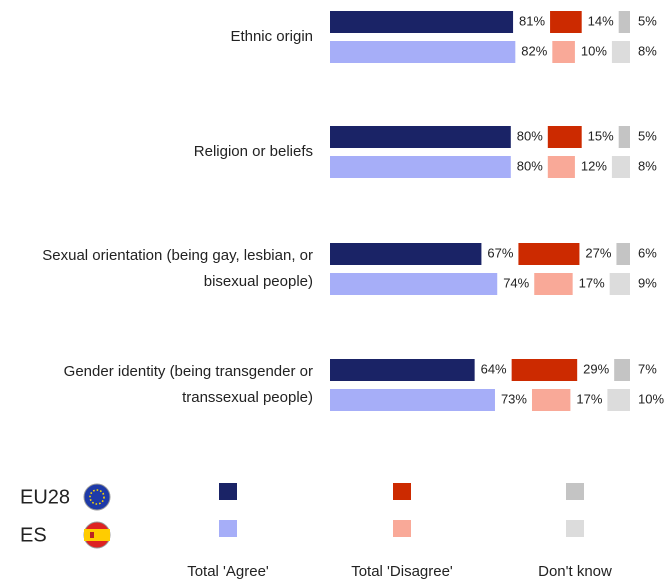 The width and height of the screenshot is (665, 581). I want to click on es-flag, so click(97, 535).